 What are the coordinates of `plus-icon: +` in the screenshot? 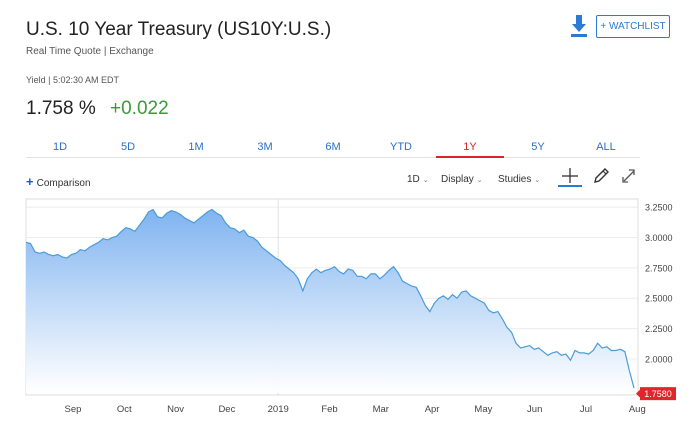 It's located at (30, 181).